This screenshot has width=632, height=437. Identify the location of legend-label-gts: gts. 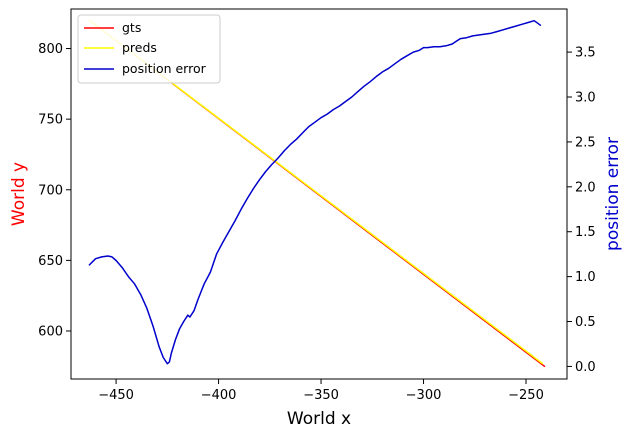
(131, 27).